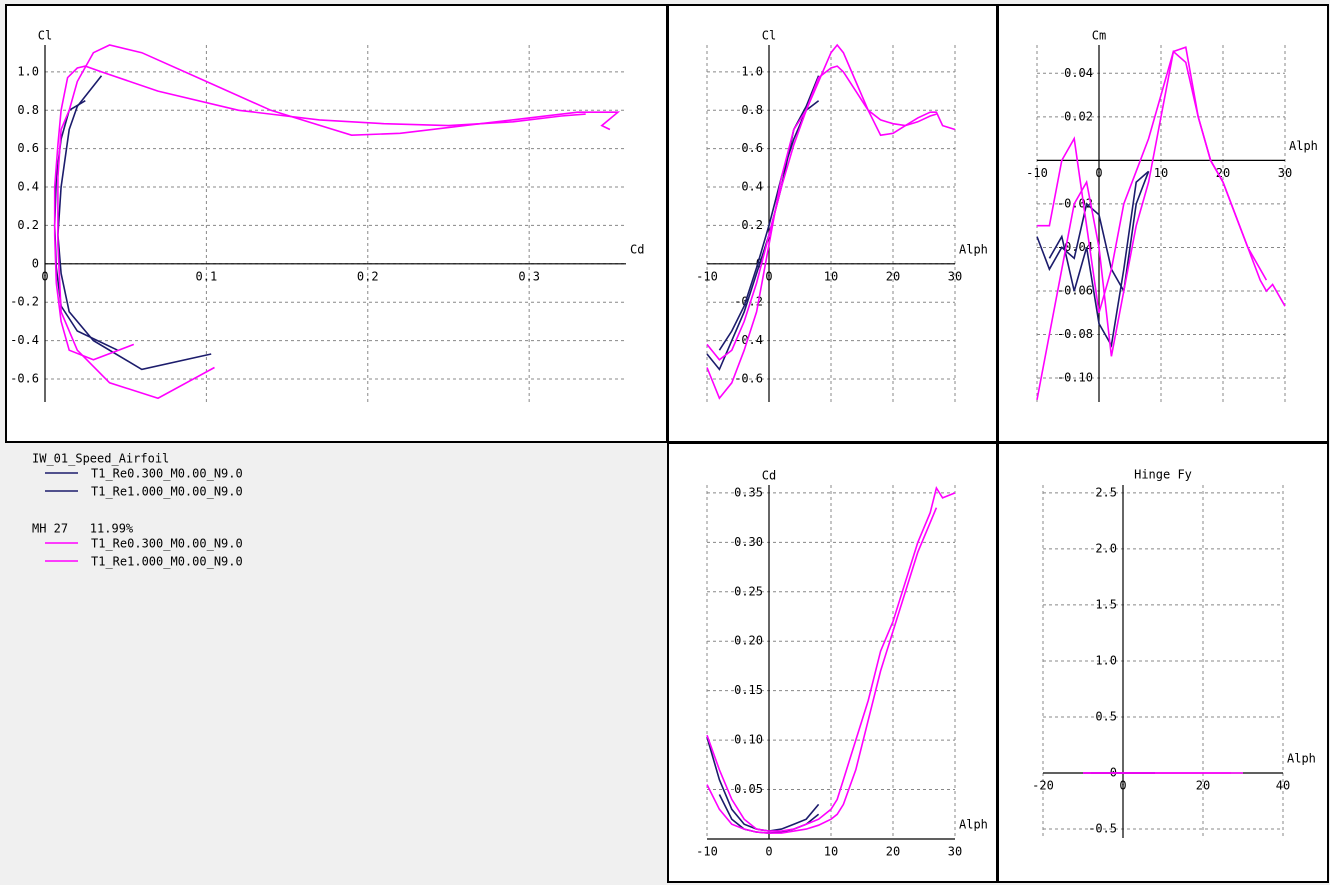 Image resolution: width=1330 pixels, height=885 pixels. Describe the element at coordinates (1106, 716) in the screenshot. I see `y-tick-label: 0.5` at that location.